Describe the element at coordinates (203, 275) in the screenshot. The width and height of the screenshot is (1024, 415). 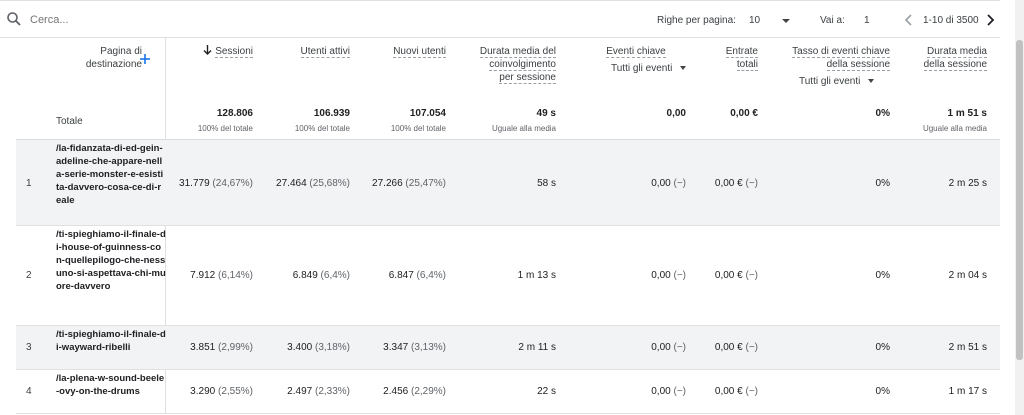
I see `sessions-value: 7.912` at that location.